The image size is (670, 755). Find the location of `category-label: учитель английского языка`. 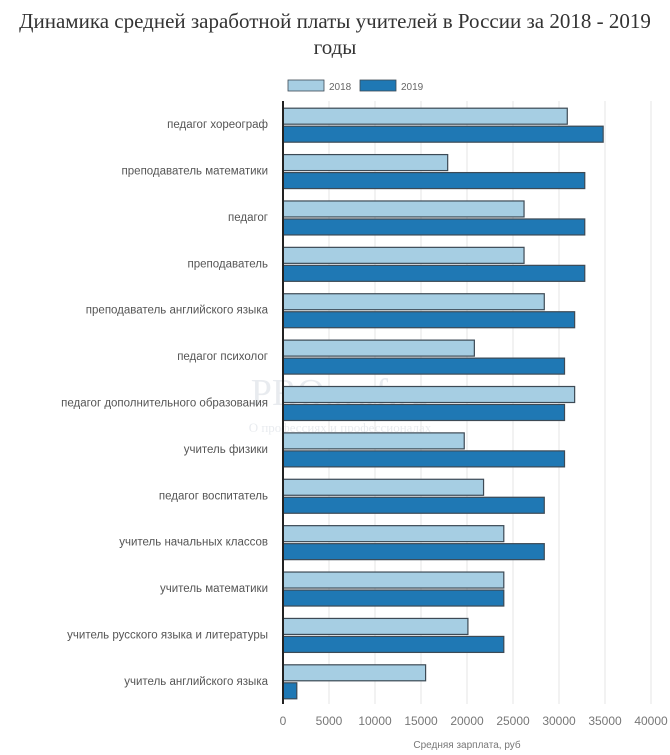

category-label: учитель английского языка is located at coordinates (196, 682).